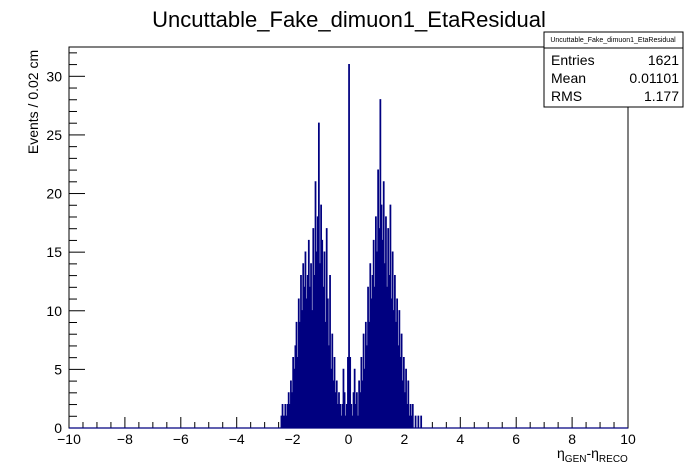 This screenshot has height=474, width=698. What do you see at coordinates (33, 102) in the screenshot?
I see `y-axis-label: Events / 0.02 cm` at bounding box center [33, 102].